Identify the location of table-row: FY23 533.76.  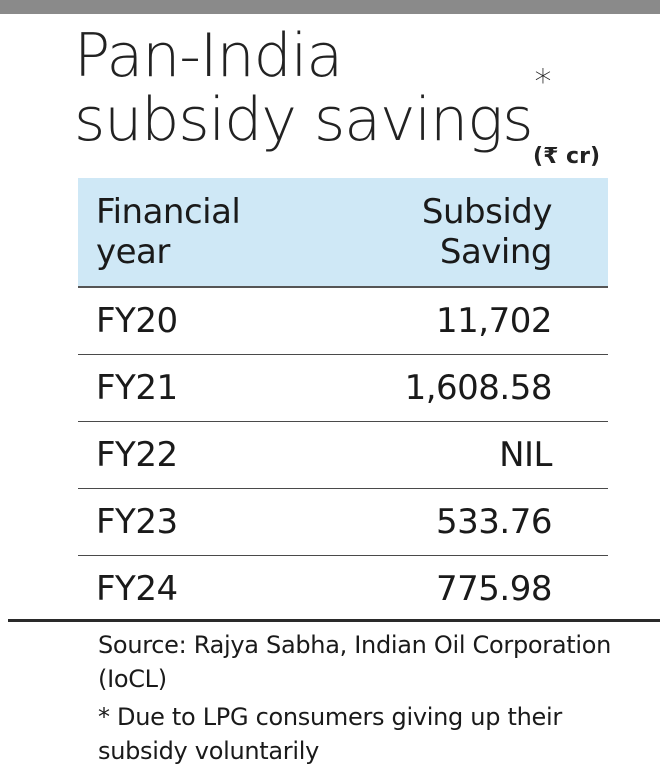
(343, 522).